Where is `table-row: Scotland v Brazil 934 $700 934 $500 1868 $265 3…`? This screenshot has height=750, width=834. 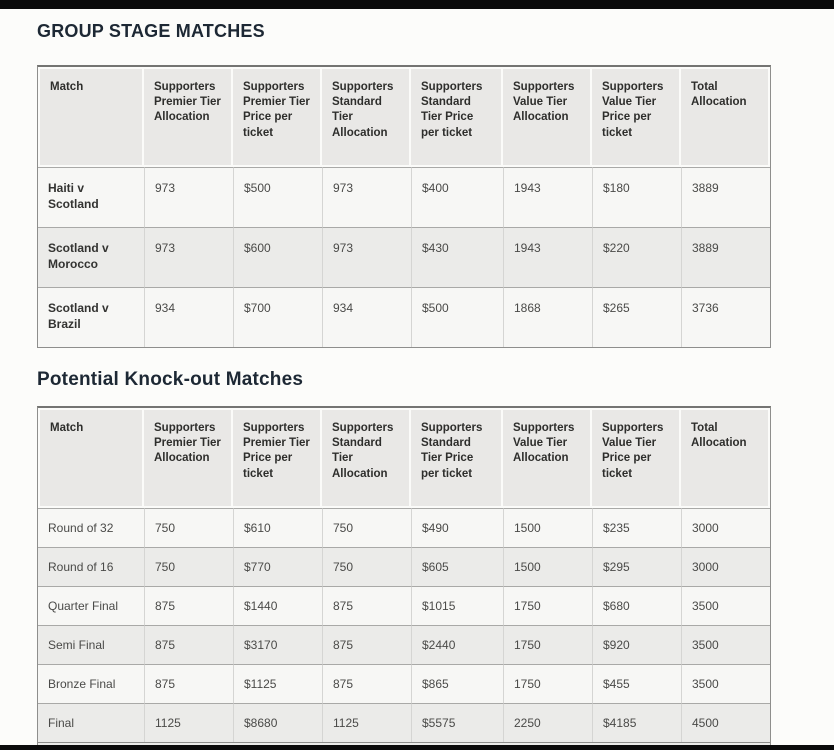
table-row: Scotland v Brazil 934 $700 934 $500 1868 $265 3… is located at coordinates (404, 317).